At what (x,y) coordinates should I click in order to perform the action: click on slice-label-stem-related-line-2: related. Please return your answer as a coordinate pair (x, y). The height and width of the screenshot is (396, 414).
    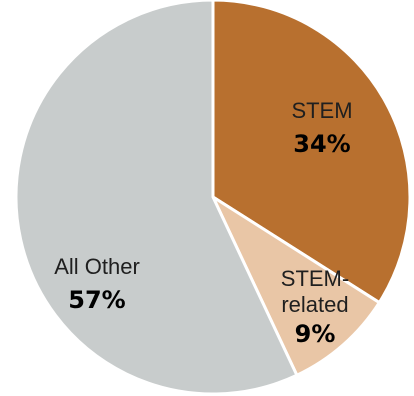
    Looking at the image, I should click on (314, 304).